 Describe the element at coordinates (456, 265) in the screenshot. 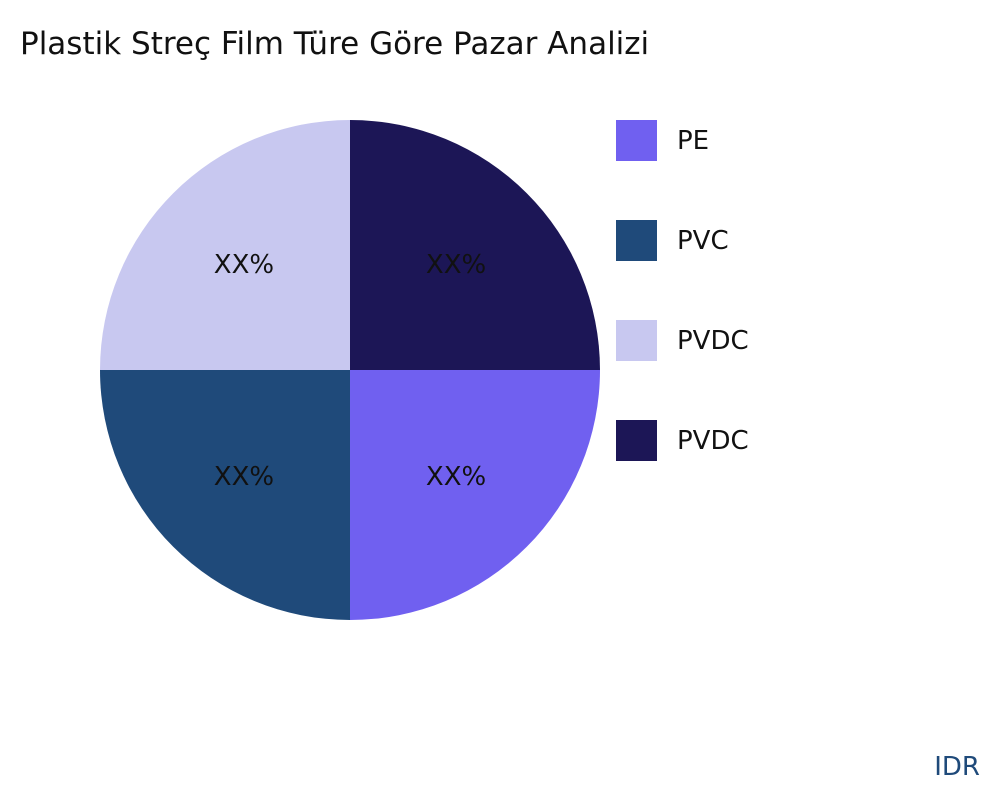

I see `slice-label-3: XX%` at that location.